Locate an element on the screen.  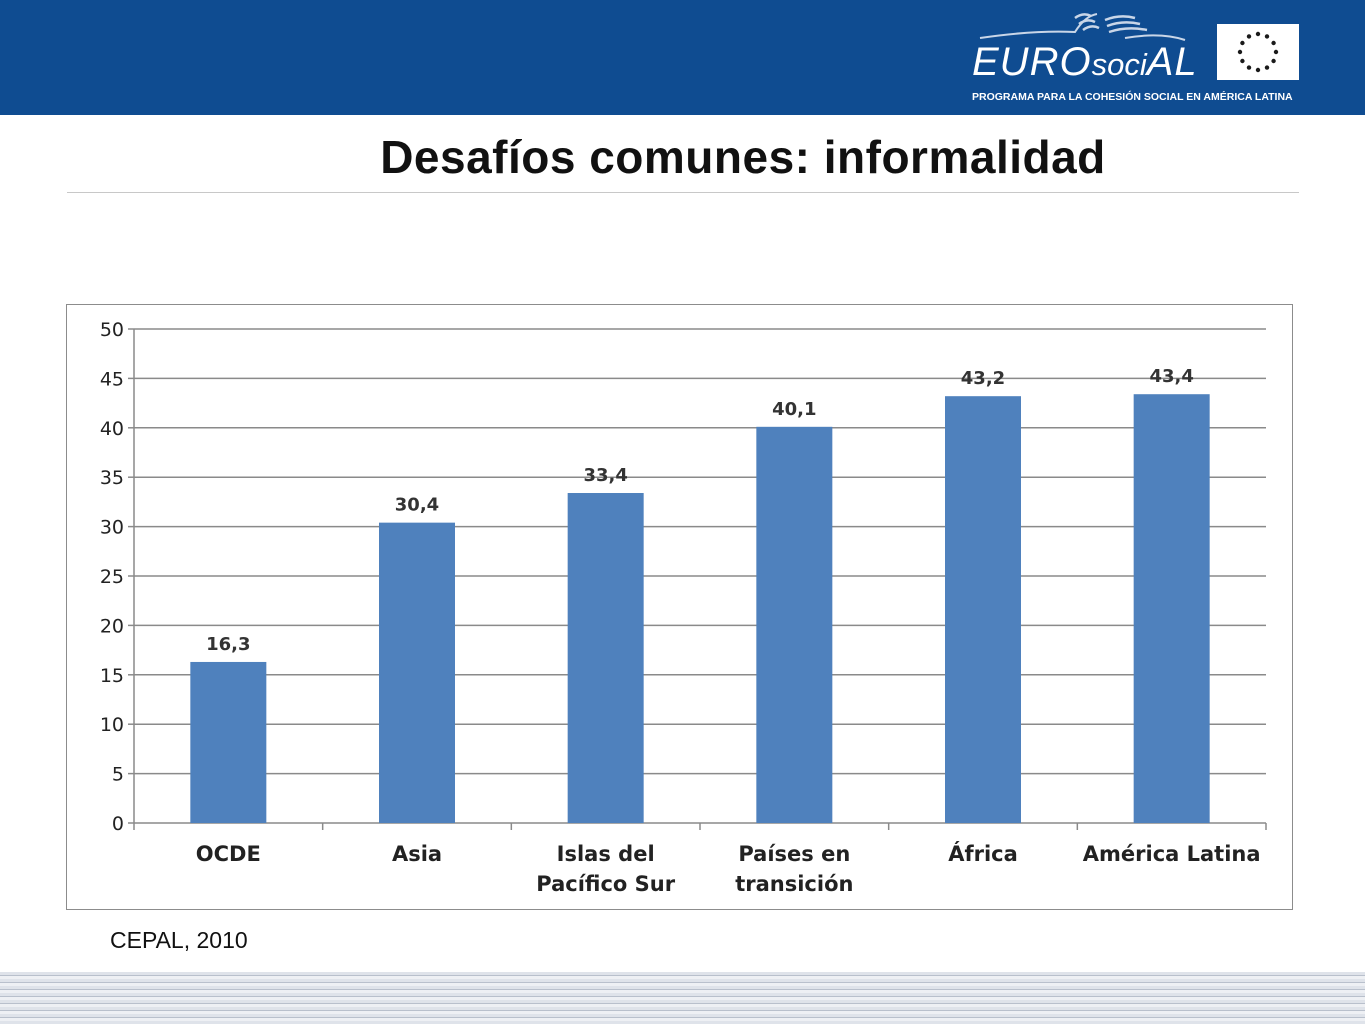
x-category-label: Pacífico Sur is located at coordinates (605, 884).